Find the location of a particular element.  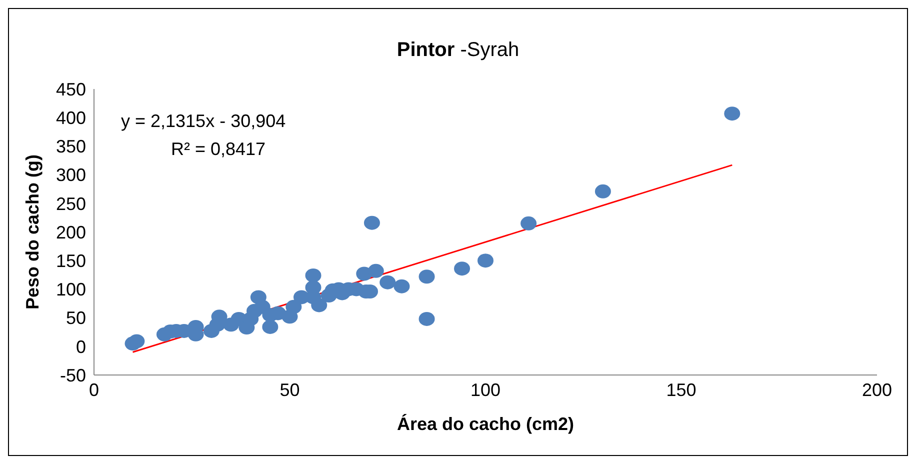

y-tick-label: 0 is located at coordinates (81, 346).